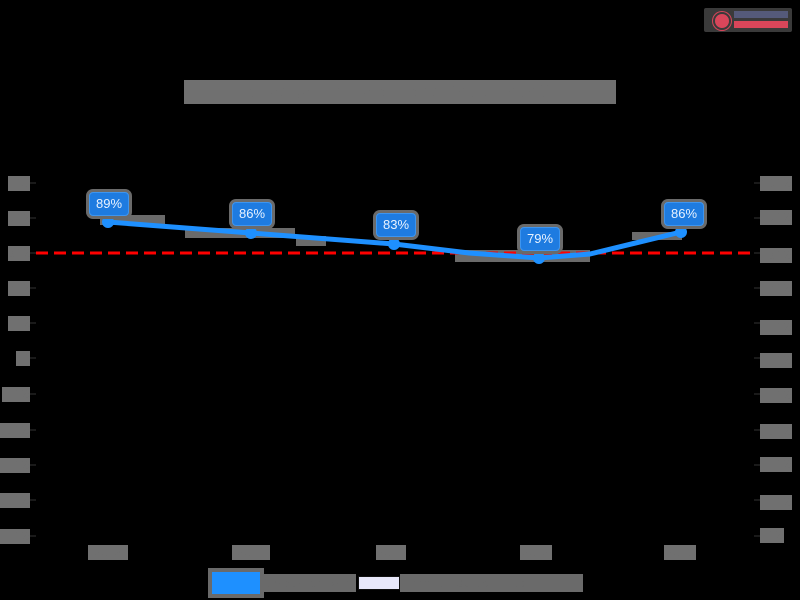  Describe the element at coordinates (776, 183) in the screenshot. I see `y-right-tick-label: 100%` at that location.